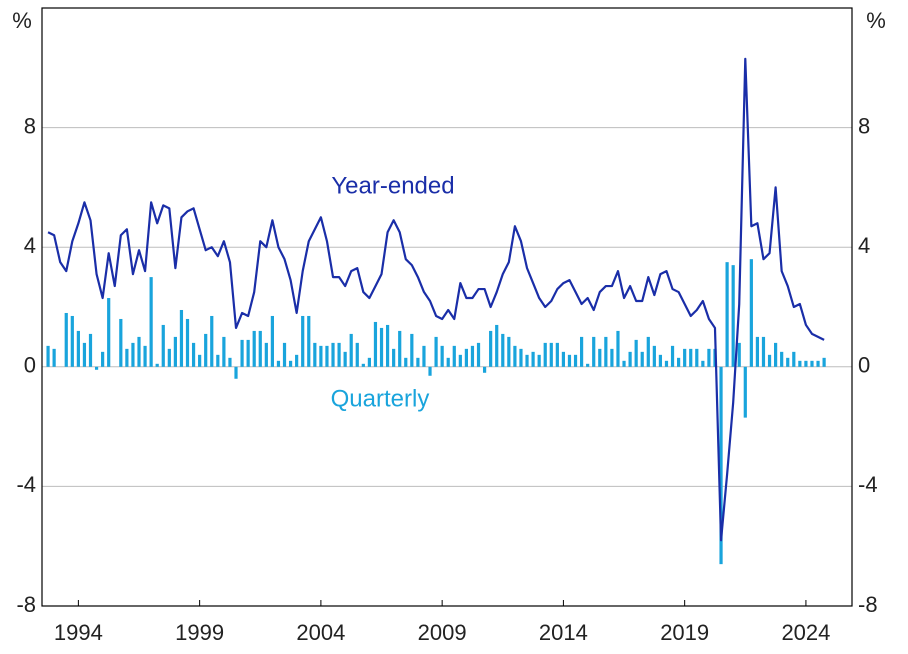  Describe the element at coordinates (805, 632) in the screenshot. I see `x-tick-label: 2024` at that location.